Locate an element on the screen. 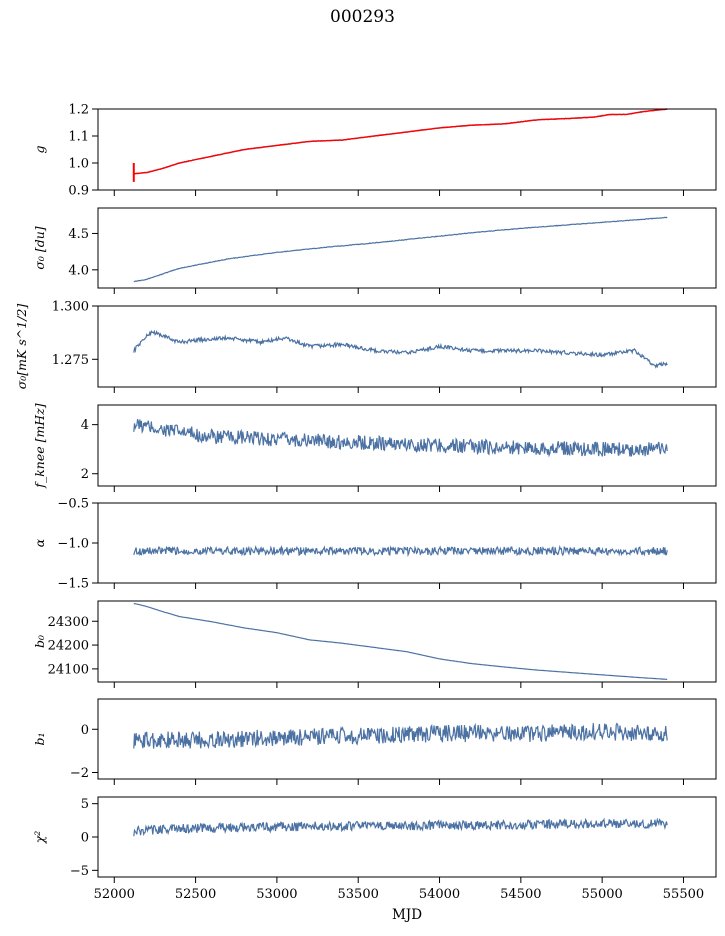 The height and width of the screenshot is (936, 725). series-line-sigma0 is located at coordinates (400, 249).